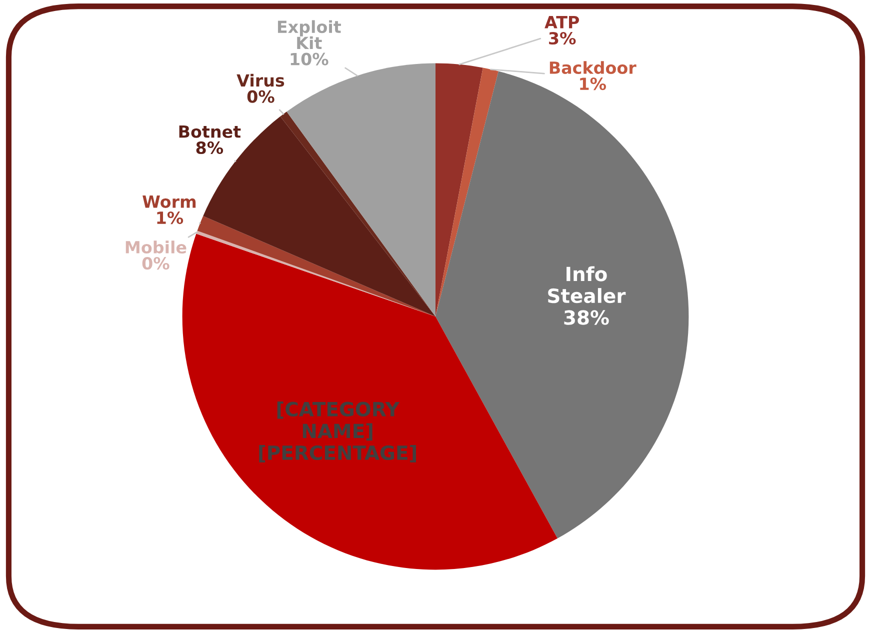 The width and height of the screenshot is (871, 633). Describe the element at coordinates (156, 247) in the screenshot. I see `slice-label: Mobile` at that location.